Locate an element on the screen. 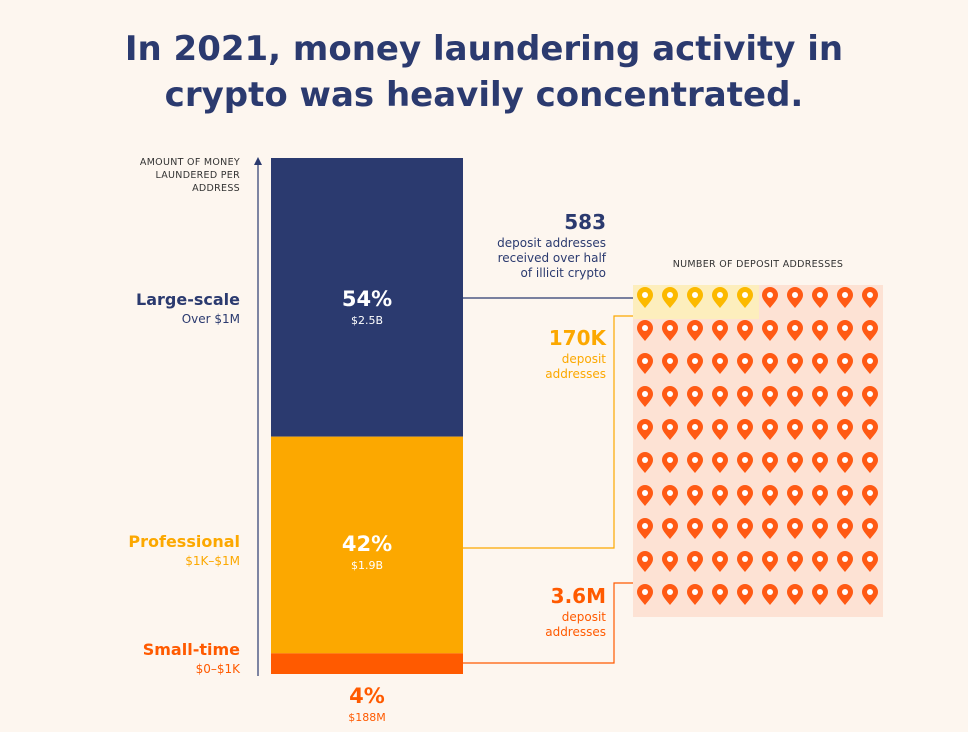 The image size is (968, 732). callout-170k: 170K deposit addresses is located at coordinates (506, 354).